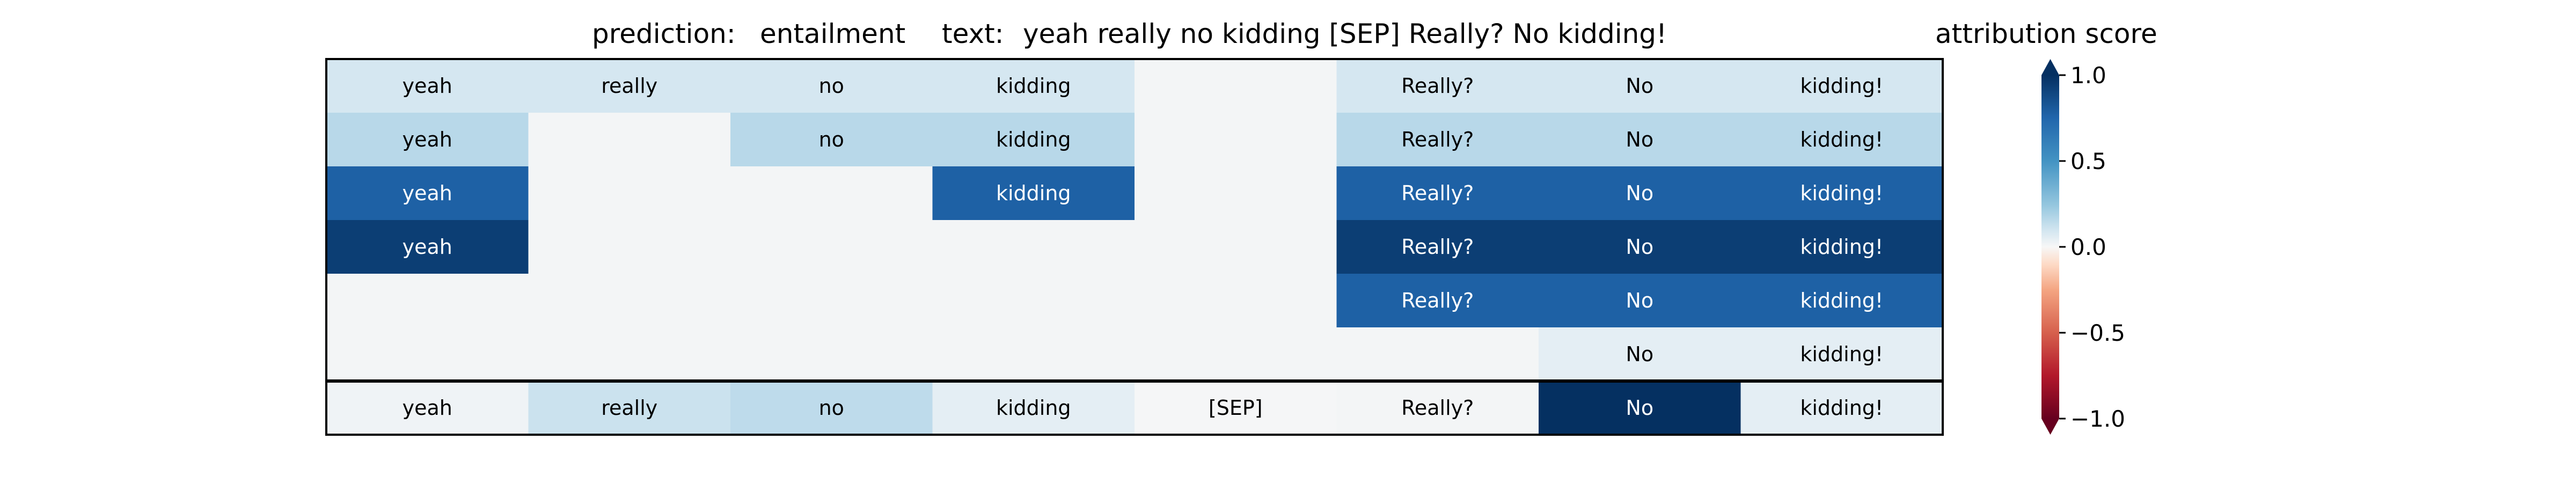 The width and height of the screenshot is (2576, 483). I want to click on heatmap-r0-c2-label: no, so click(831, 86).